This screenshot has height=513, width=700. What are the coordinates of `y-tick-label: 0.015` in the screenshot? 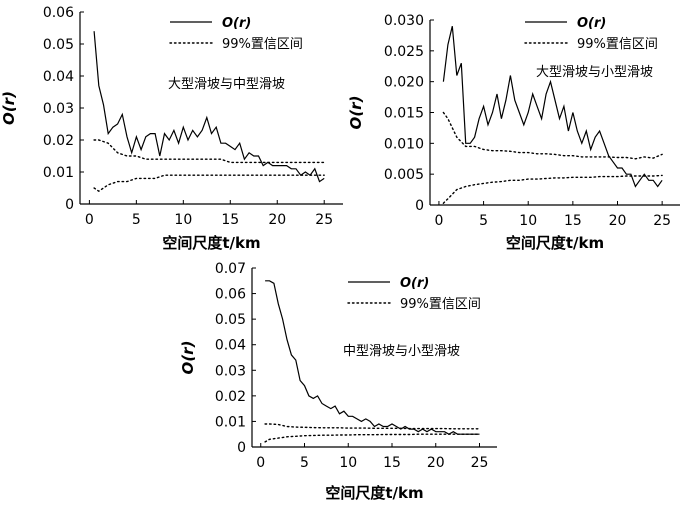 It's located at (404, 114).